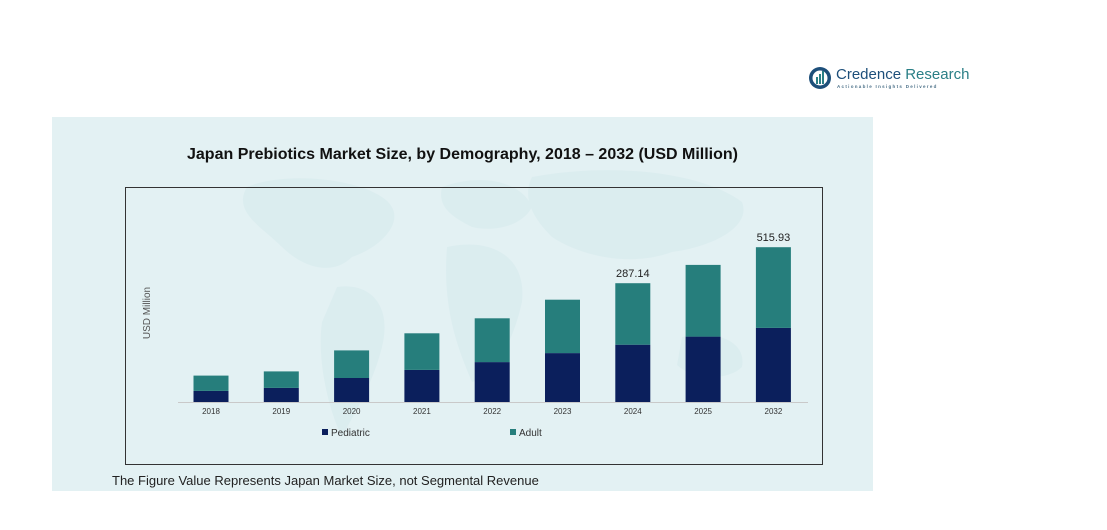 Image resolution: width=1107 pixels, height=530 pixels. I want to click on legend-swatch-adult, so click(513, 432).